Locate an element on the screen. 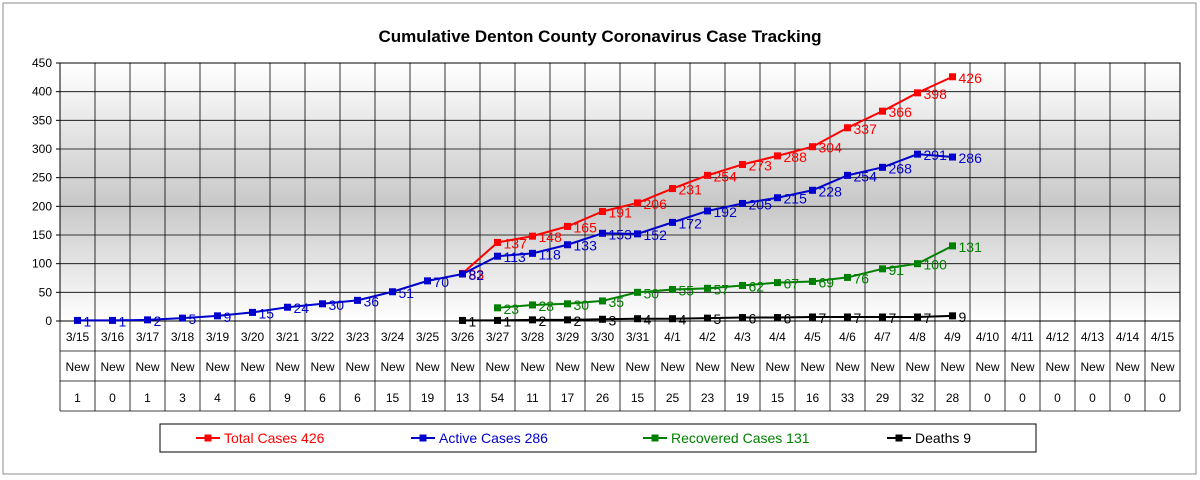 The height and width of the screenshot is (480, 1200). active-cases-data-label: 1 is located at coordinates (123, 321).